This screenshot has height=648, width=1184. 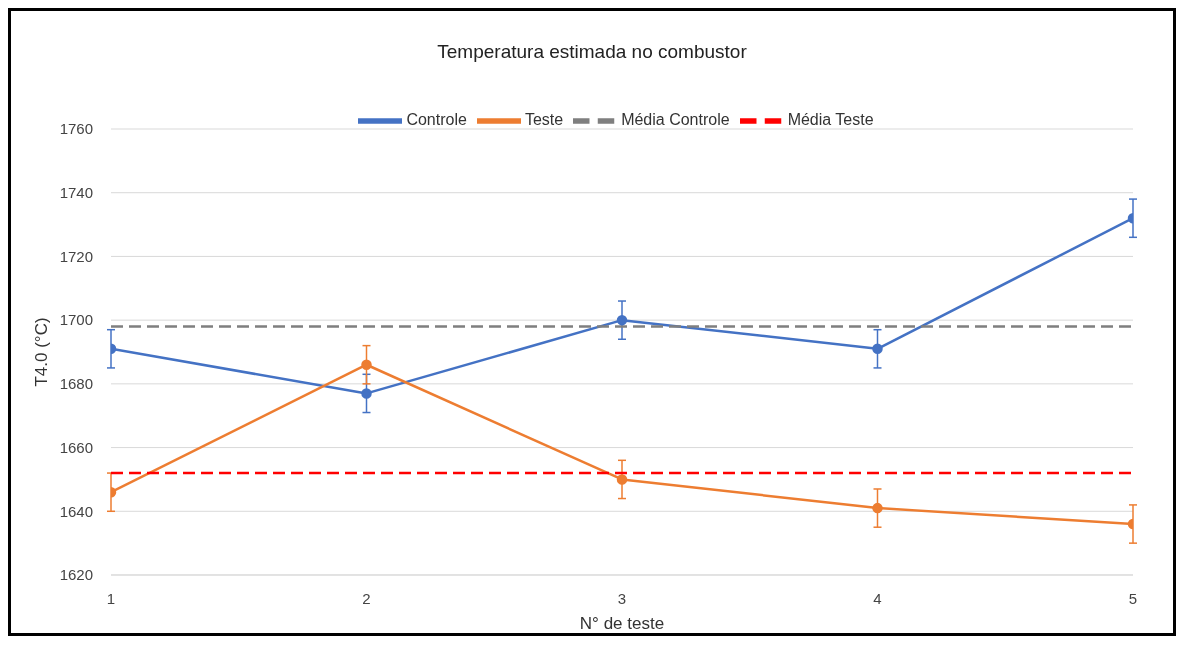 I want to click on y-tick-label: 1700, so click(x=76, y=320).